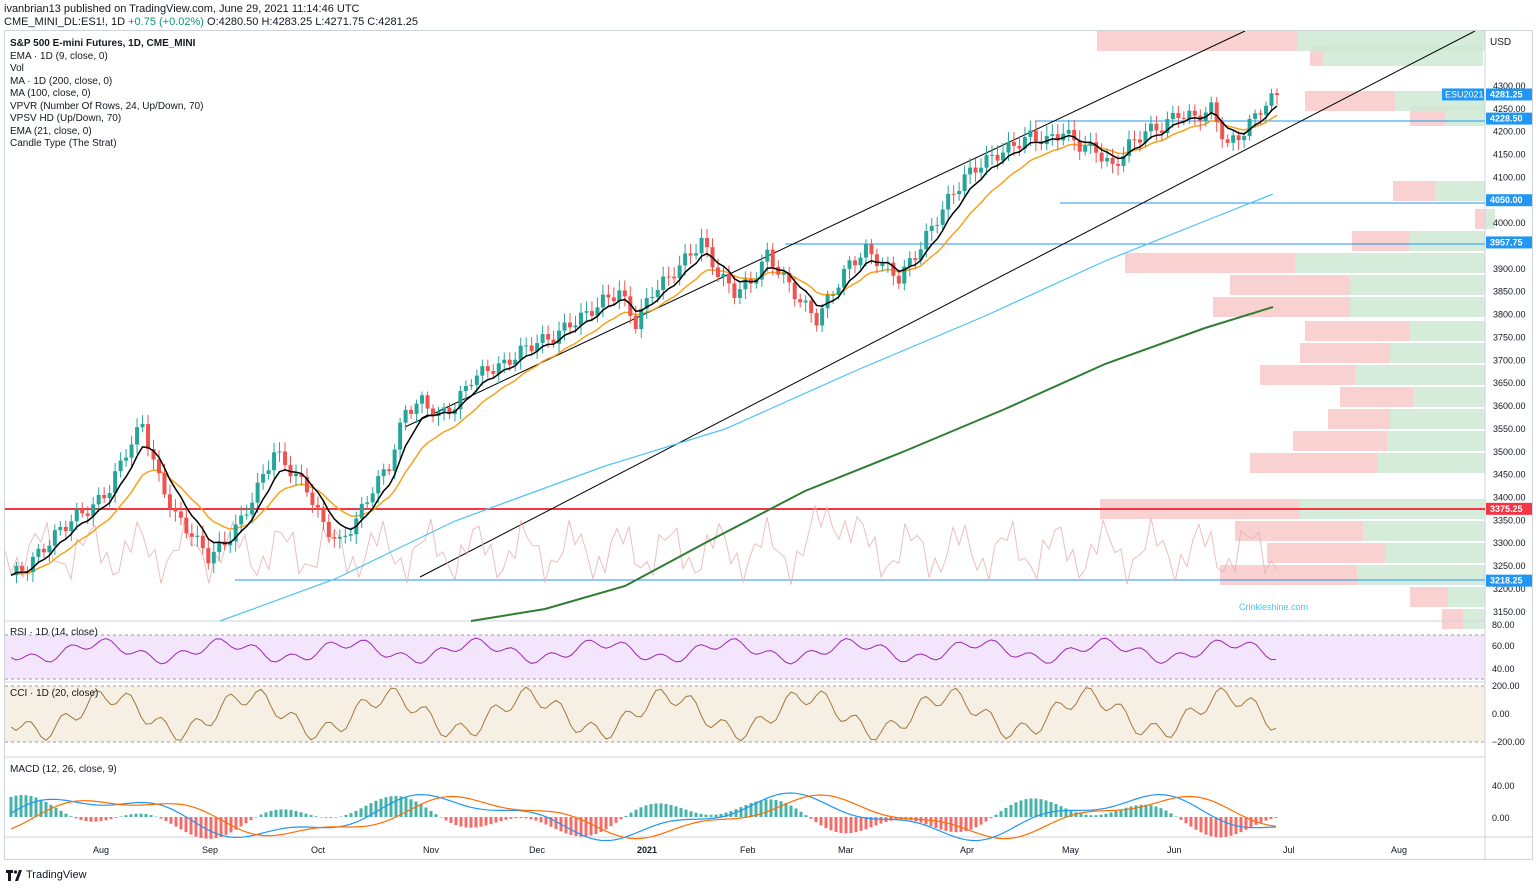 Image resolution: width=1536 pixels, height=889 pixels. I want to click on footer-brand: TradingView, so click(56, 875).